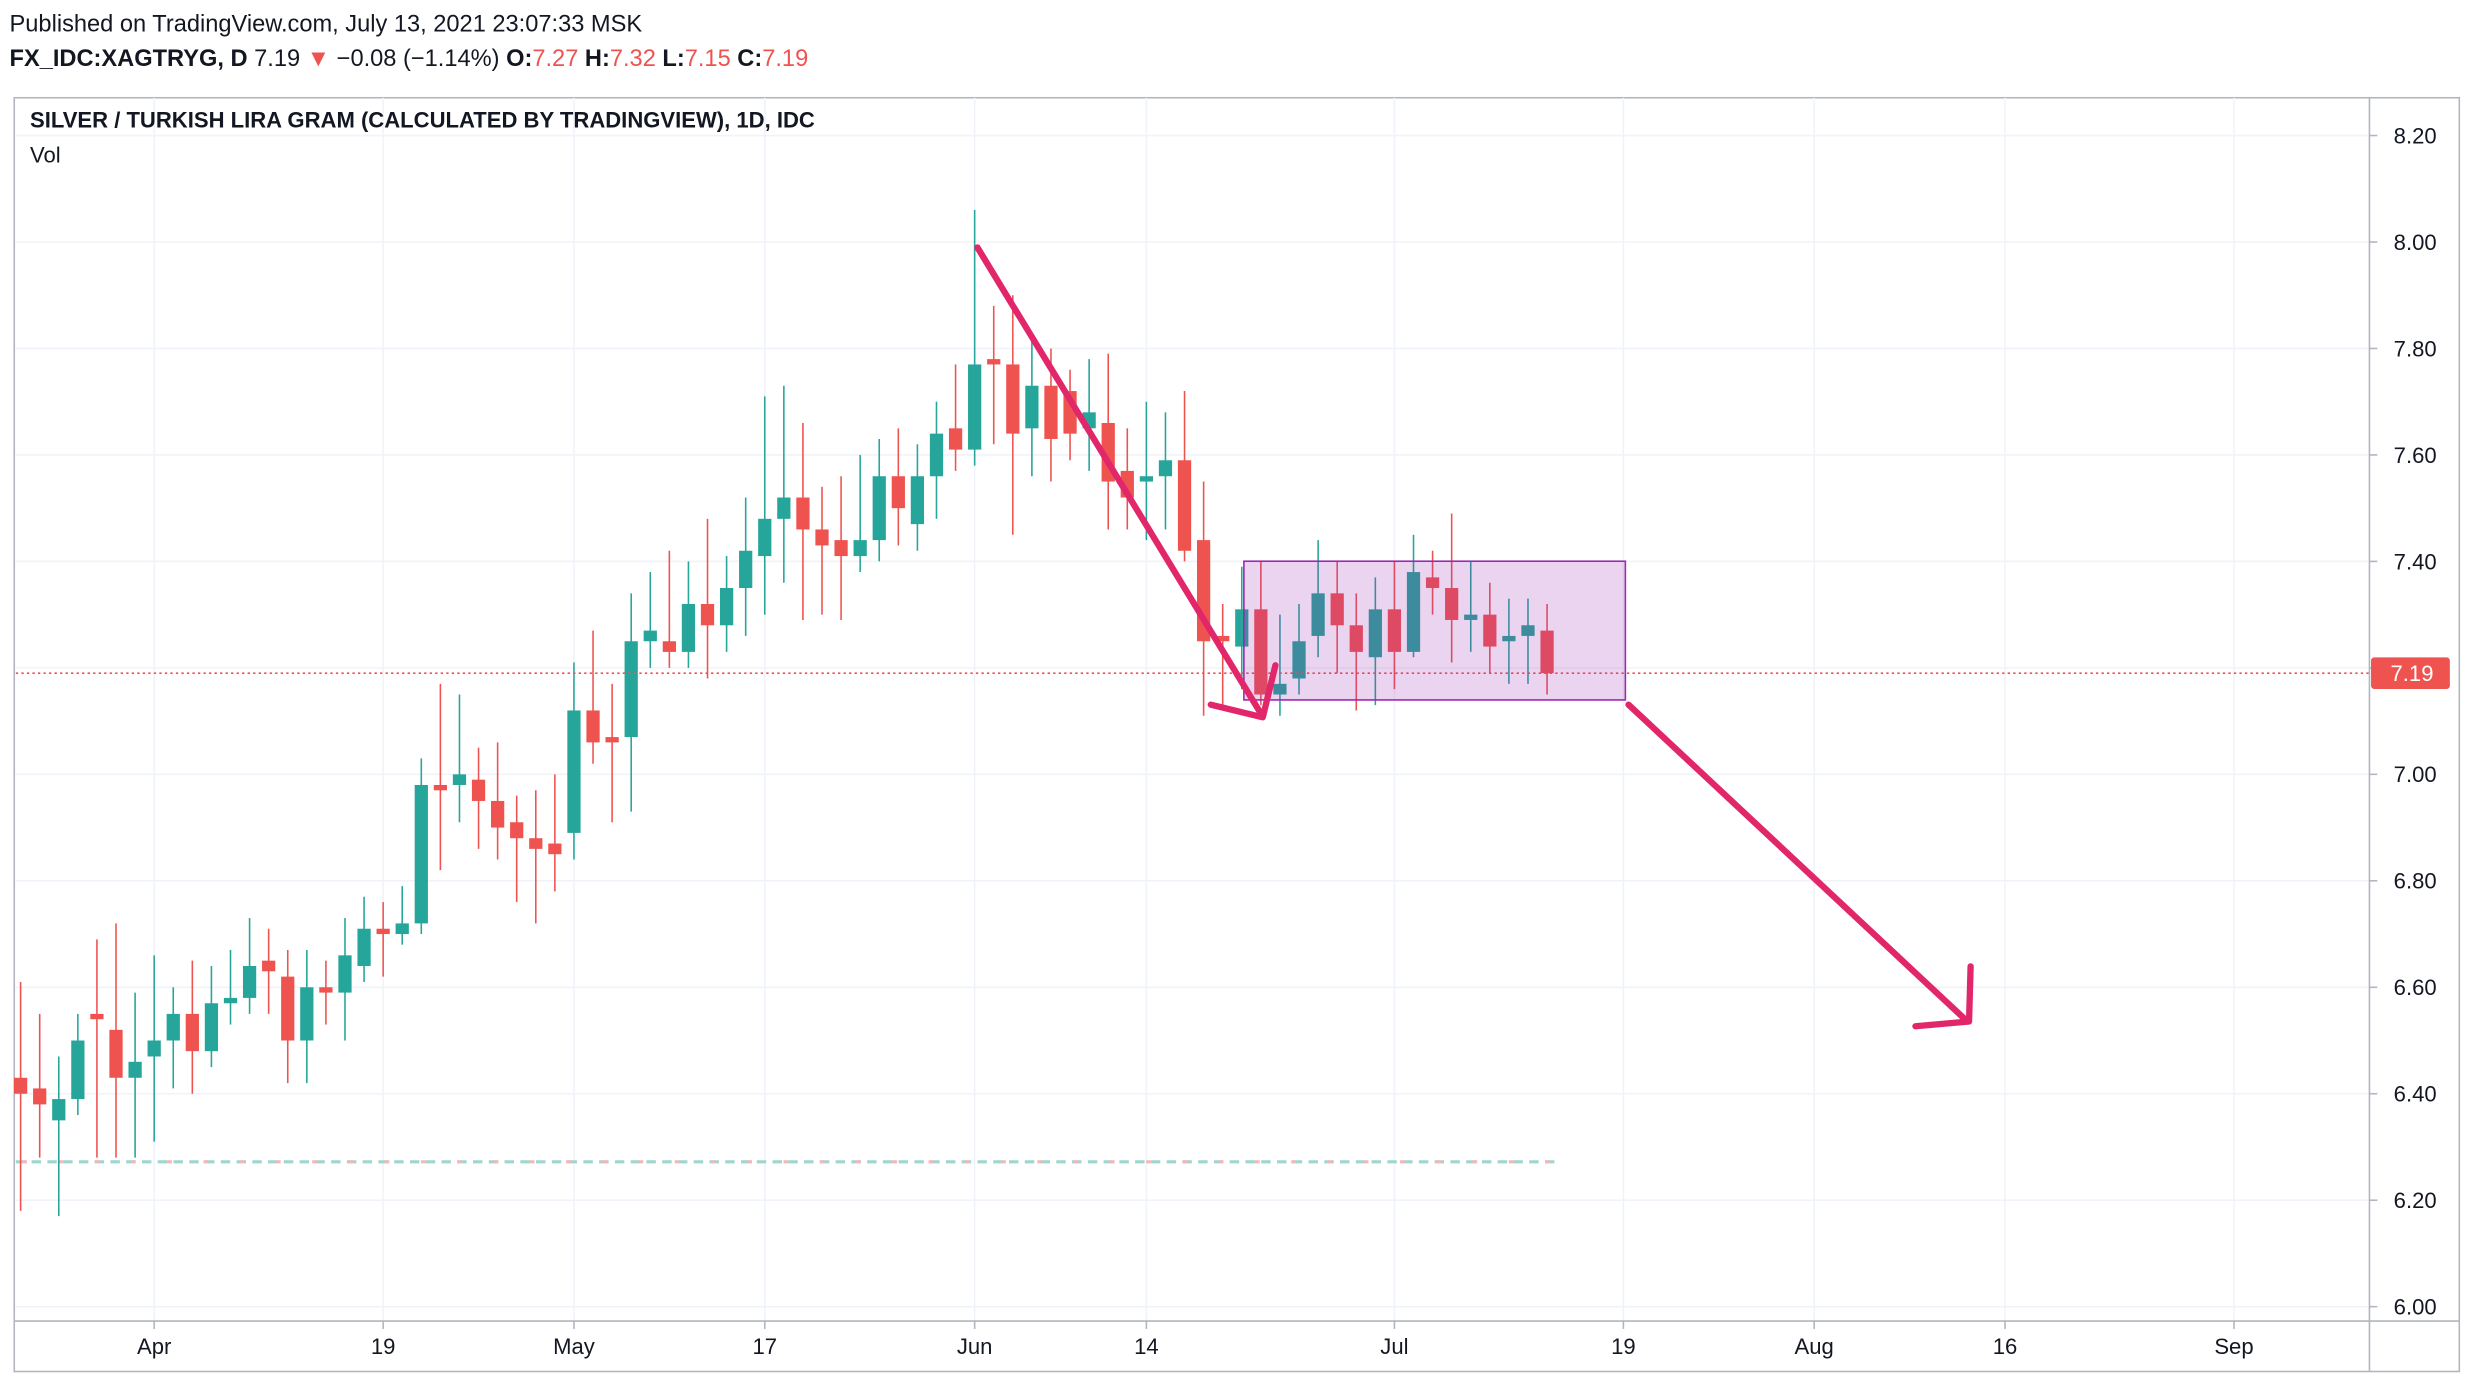  Describe the element at coordinates (2005, 1346) in the screenshot. I see `x-tick-label: 16` at that location.